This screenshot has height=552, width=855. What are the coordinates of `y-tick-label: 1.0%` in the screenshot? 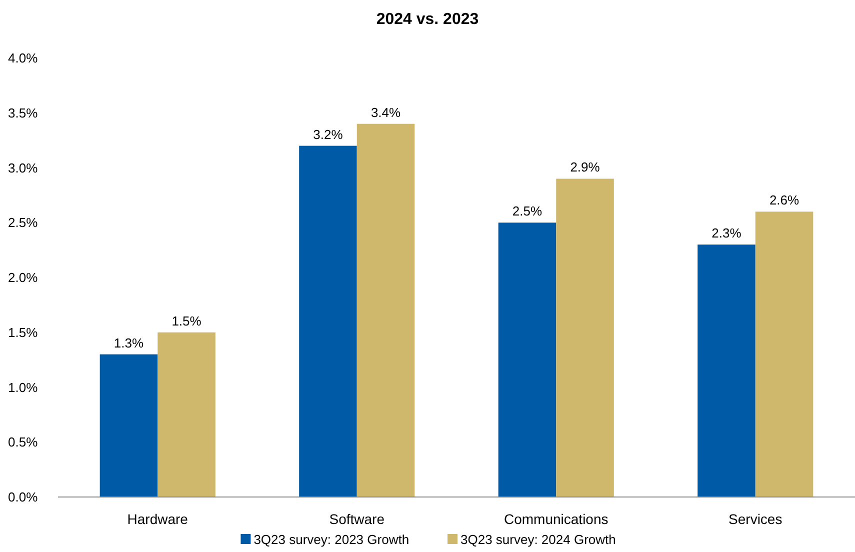 It's located at (23, 387).